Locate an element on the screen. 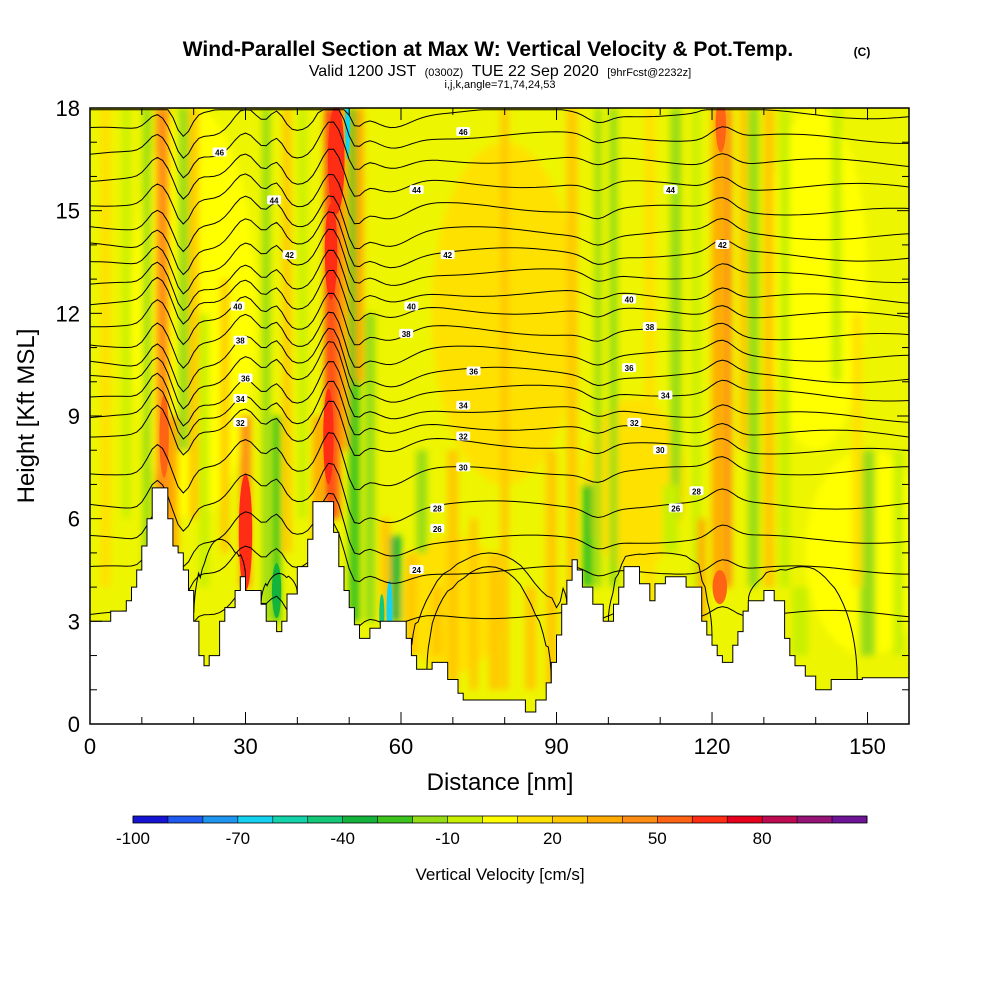 This screenshot has height=1000, width=1000. downdraft-core is located at coordinates (276, 590).